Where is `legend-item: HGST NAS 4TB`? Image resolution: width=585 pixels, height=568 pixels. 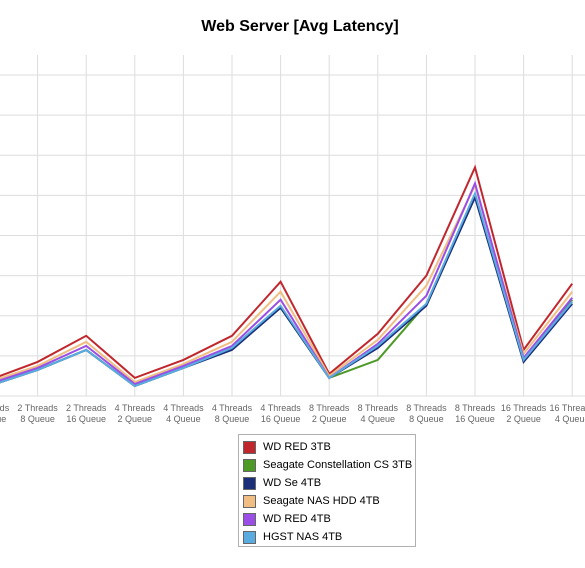 legend-item: HGST NAS 4TB is located at coordinates (327, 537).